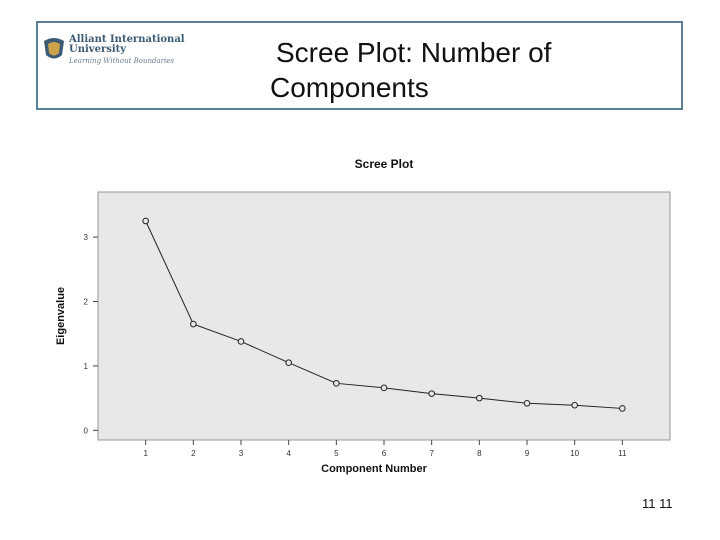 The width and height of the screenshot is (720, 540). What do you see at coordinates (336, 453) in the screenshot?
I see `x-tick-label: 5` at bounding box center [336, 453].